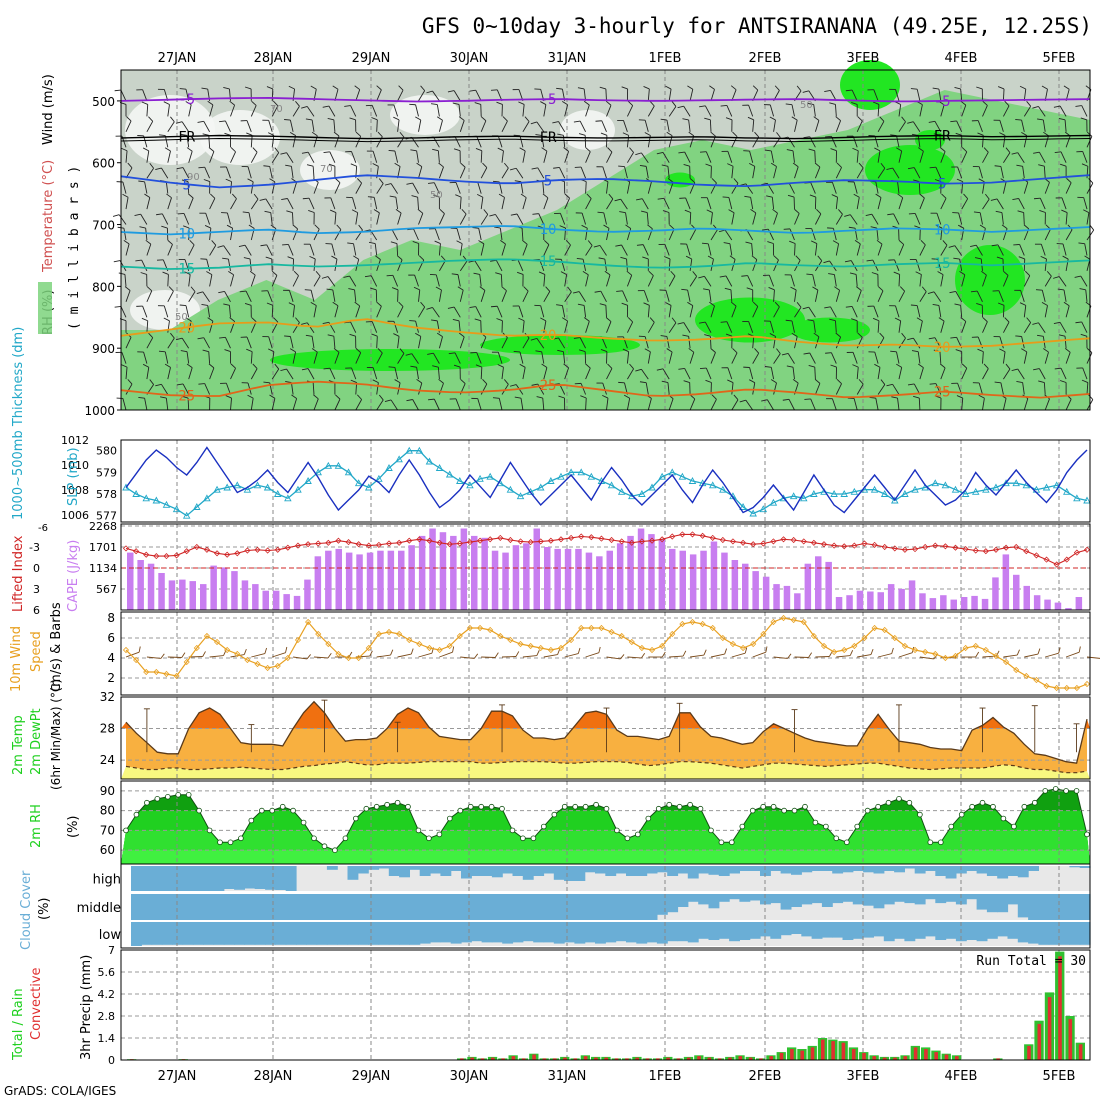 The height and width of the screenshot is (1100, 1100). Describe the element at coordinates (605, 181) in the screenshot. I see `isotherm-line` at that location.